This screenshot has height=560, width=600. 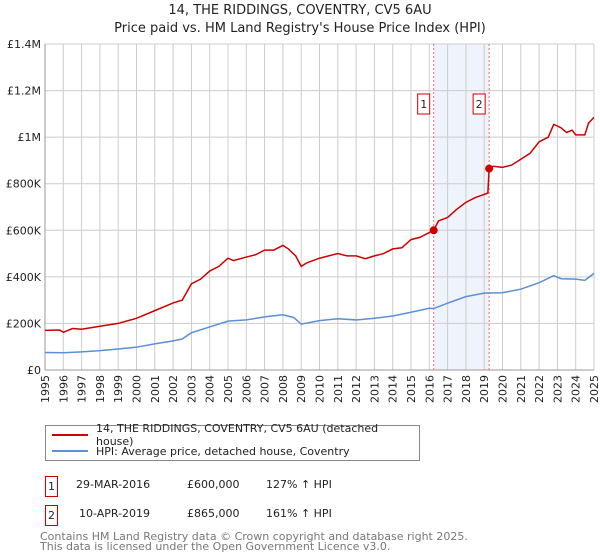 What do you see at coordinates (34, 370) in the screenshot?
I see `y-tick-label: £0` at bounding box center [34, 370].